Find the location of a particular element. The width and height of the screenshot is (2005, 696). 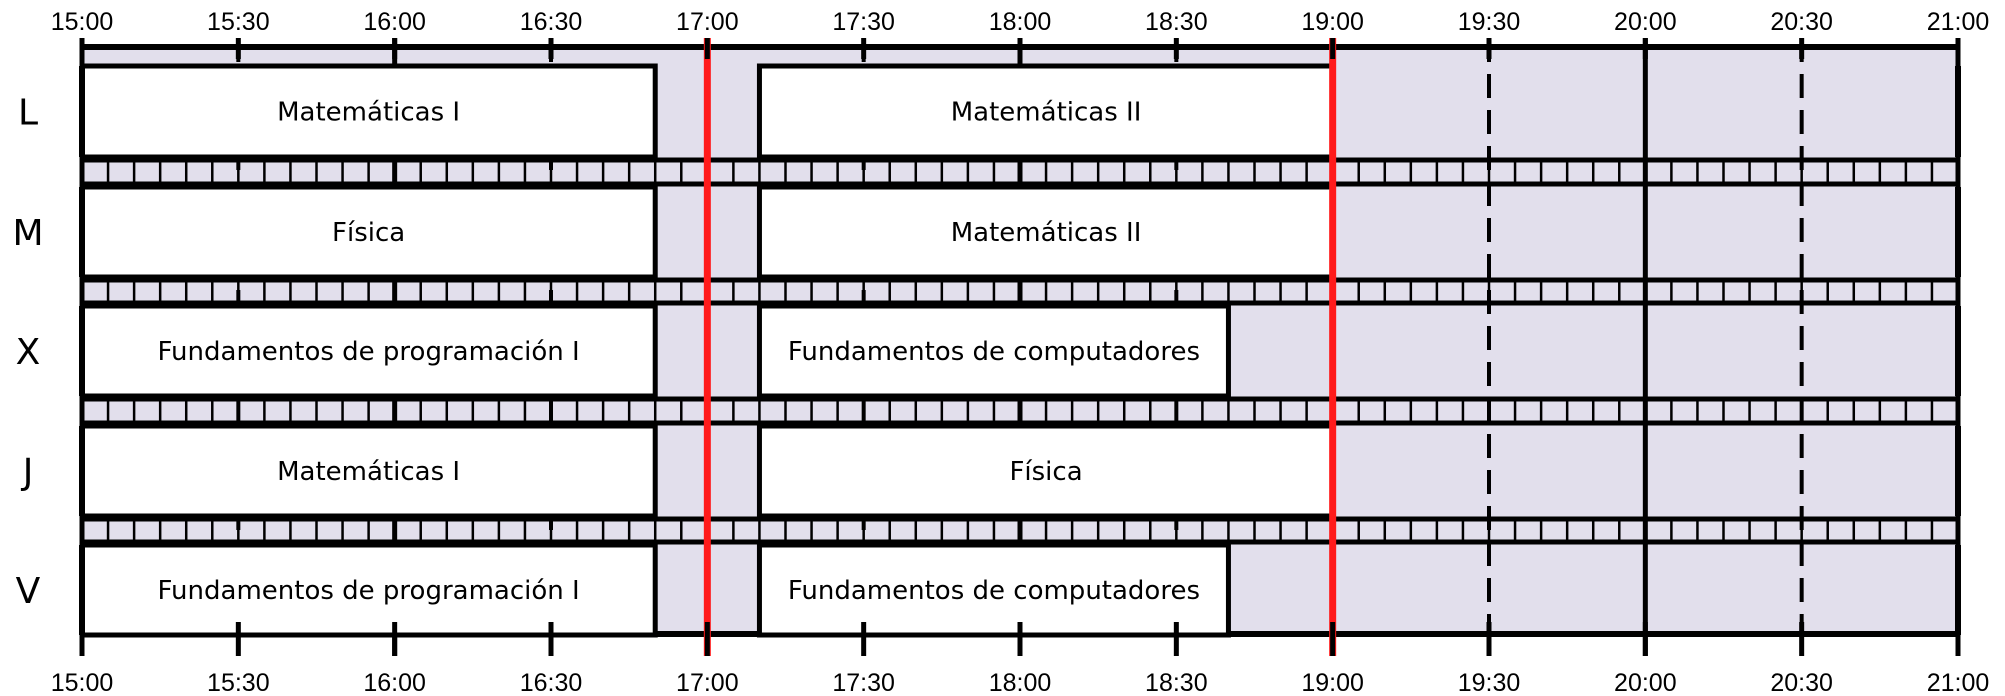

axis-label-bottom: 20:30 is located at coordinates (1801, 682).